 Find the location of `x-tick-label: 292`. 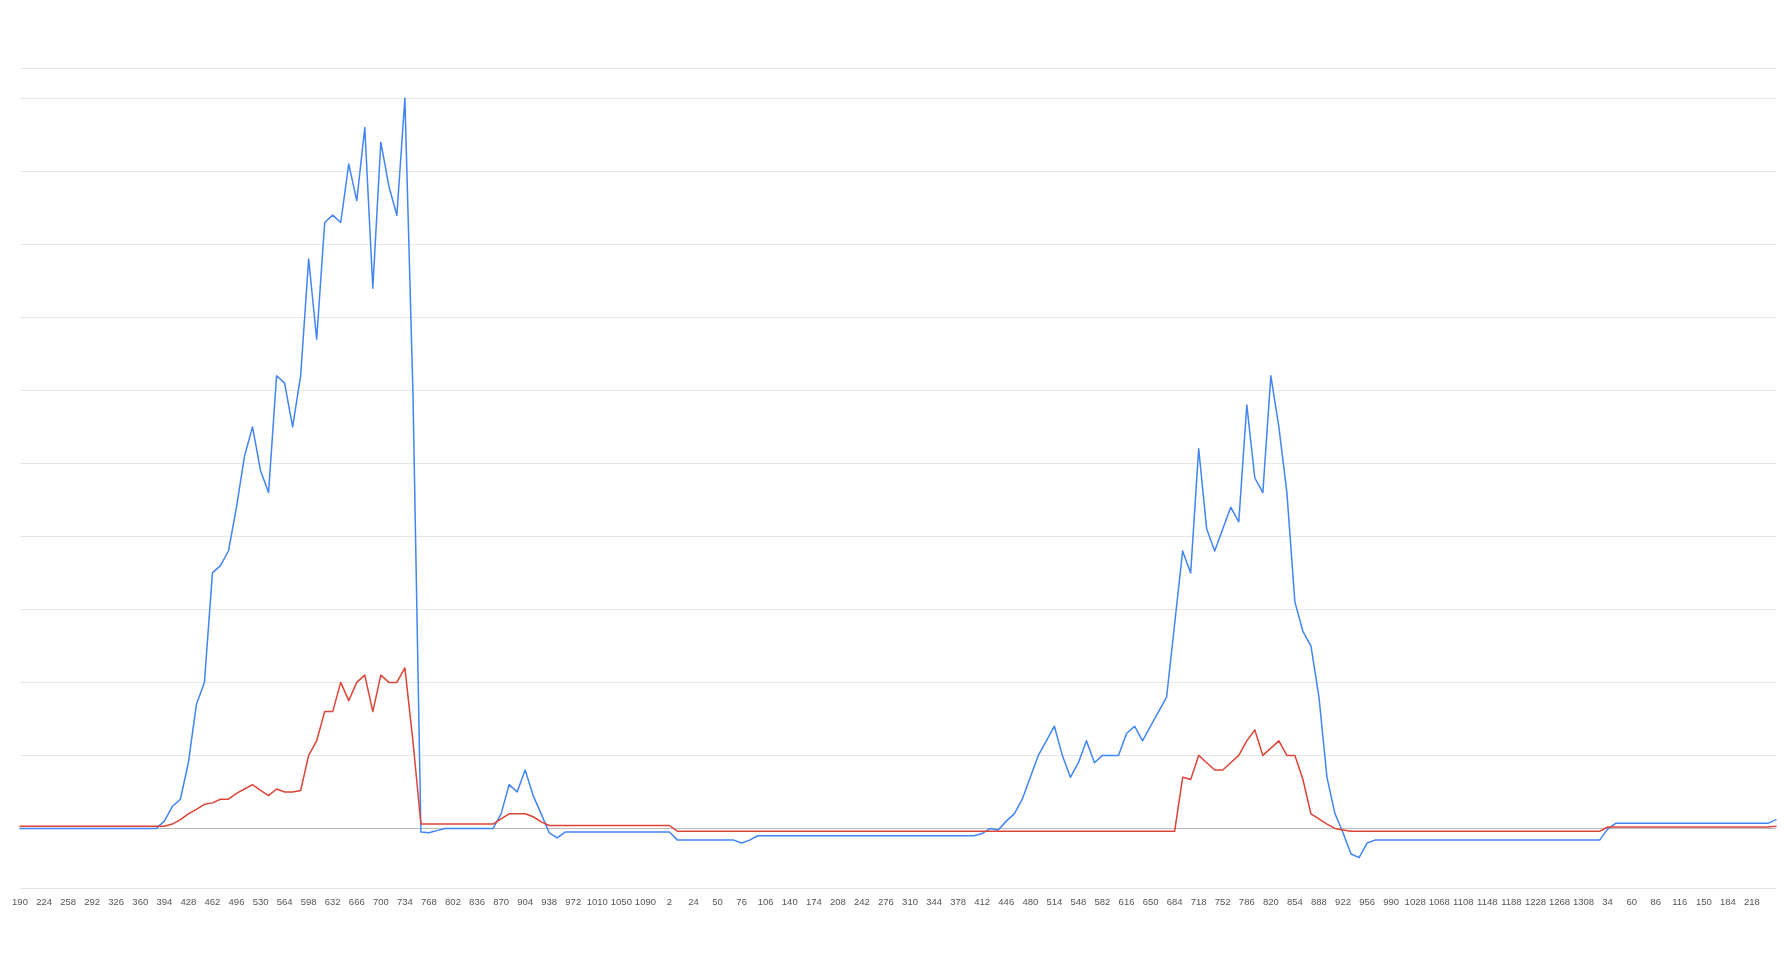

x-tick-label: 292 is located at coordinates (92, 901).